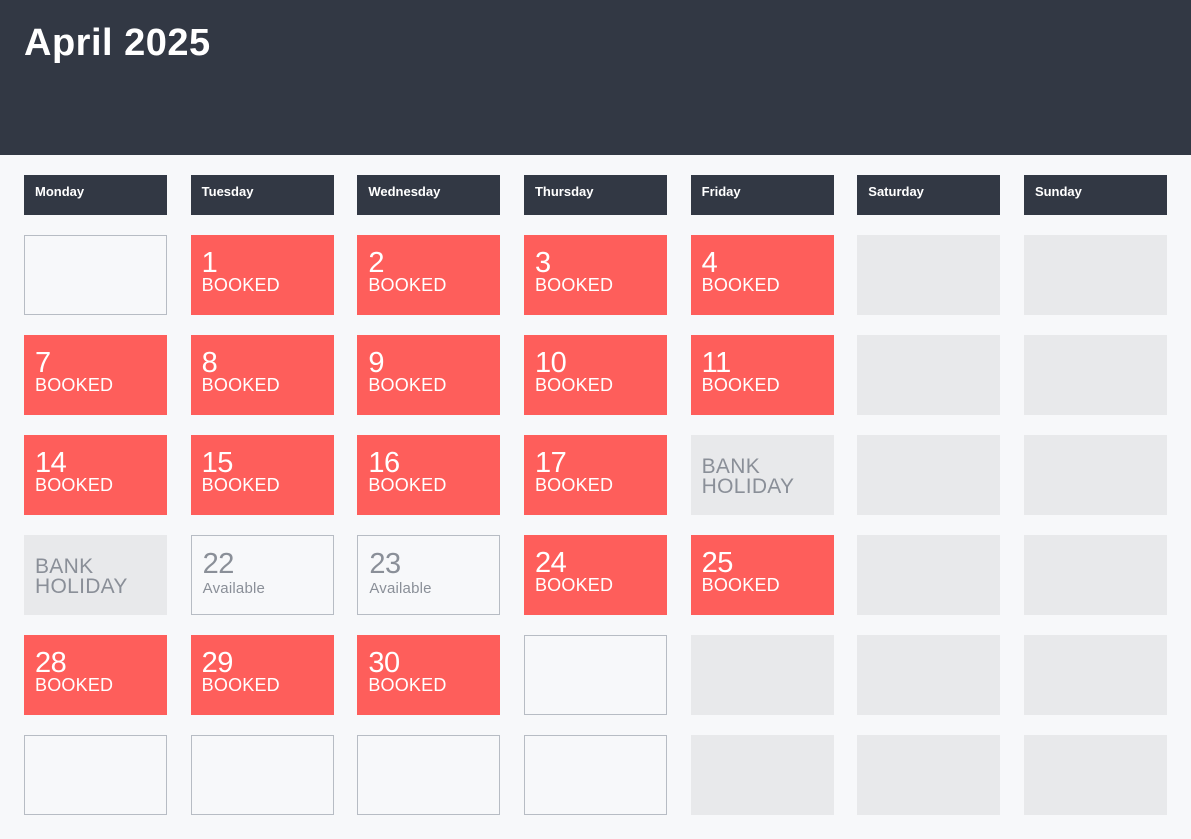 This screenshot has height=839, width=1191. Describe the element at coordinates (262, 195) in the screenshot. I see `weekday-header-tuesday: Tuesday` at that location.